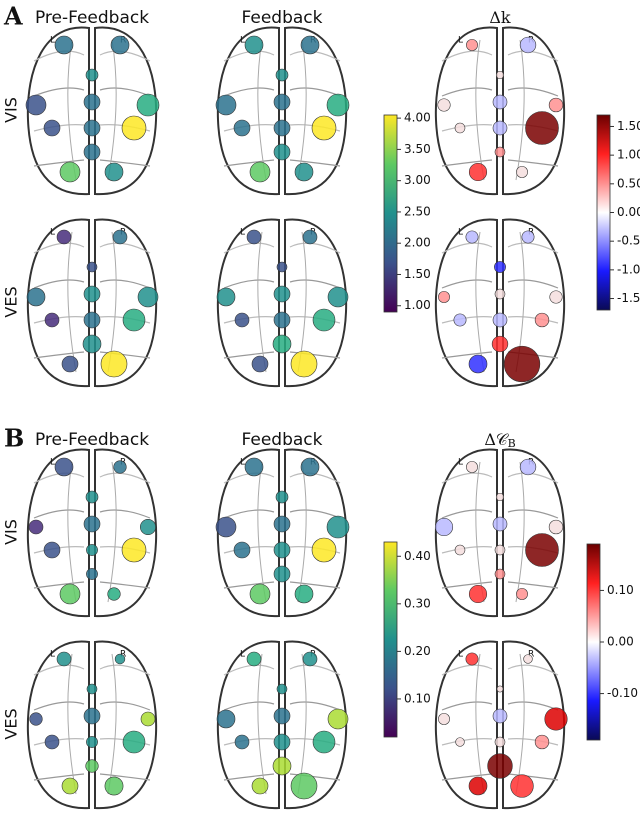  What do you see at coordinates (496, 439) in the screenshot?
I see `title-main: Δ𝒞` at bounding box center [496, 439].